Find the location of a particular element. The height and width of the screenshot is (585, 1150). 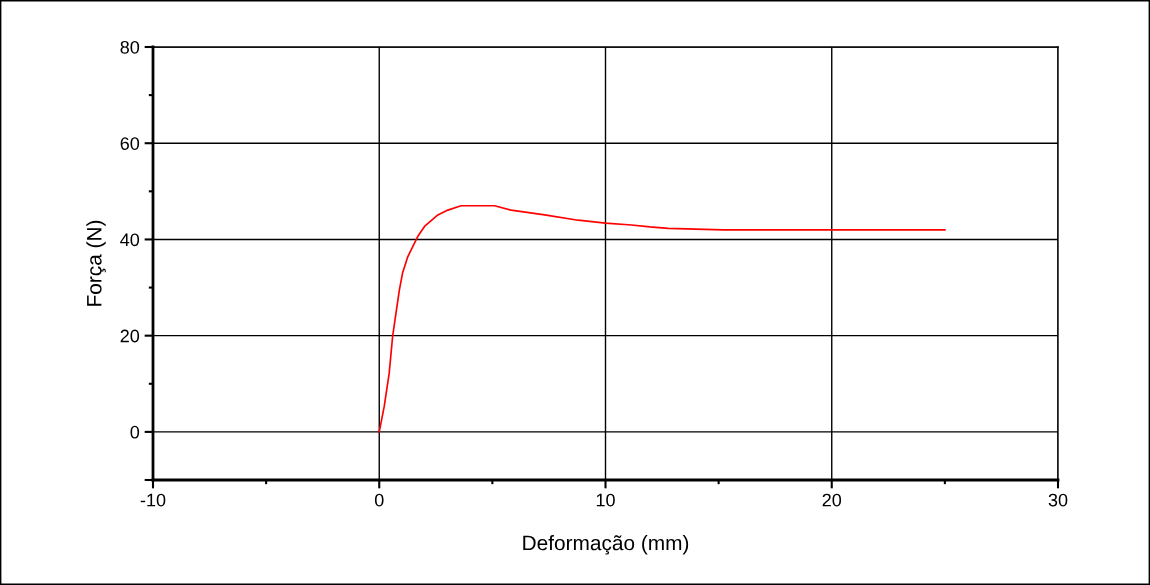

y-axis-title: Força (N) is located at coordinates (96, 263).